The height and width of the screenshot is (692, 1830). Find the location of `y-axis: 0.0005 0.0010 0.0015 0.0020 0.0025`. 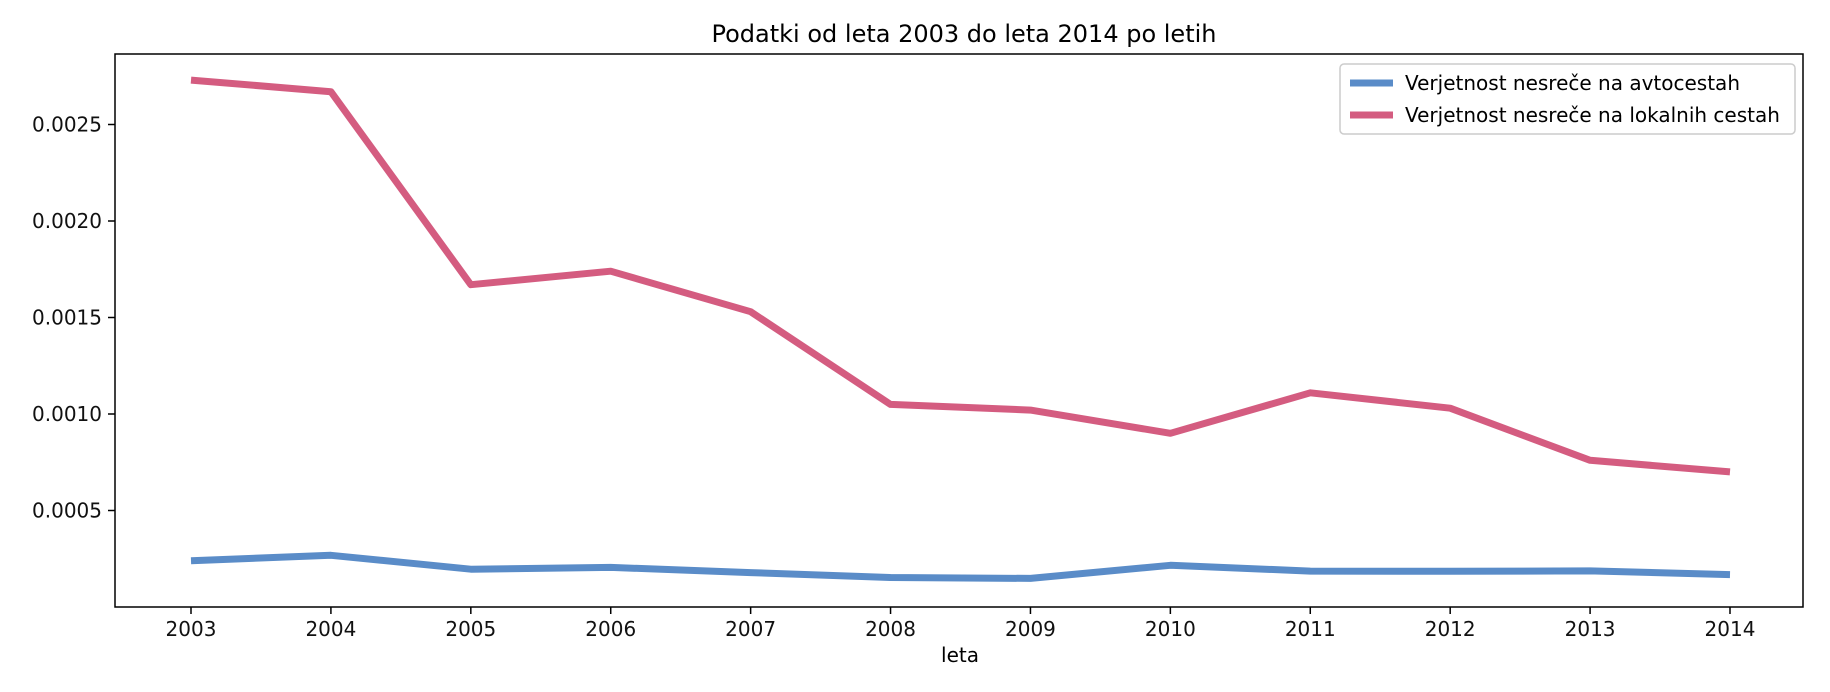

y-axis: 0.0005 0.0010 0.0015 0.0020 0.0025 is located at coordinates (73, 318).